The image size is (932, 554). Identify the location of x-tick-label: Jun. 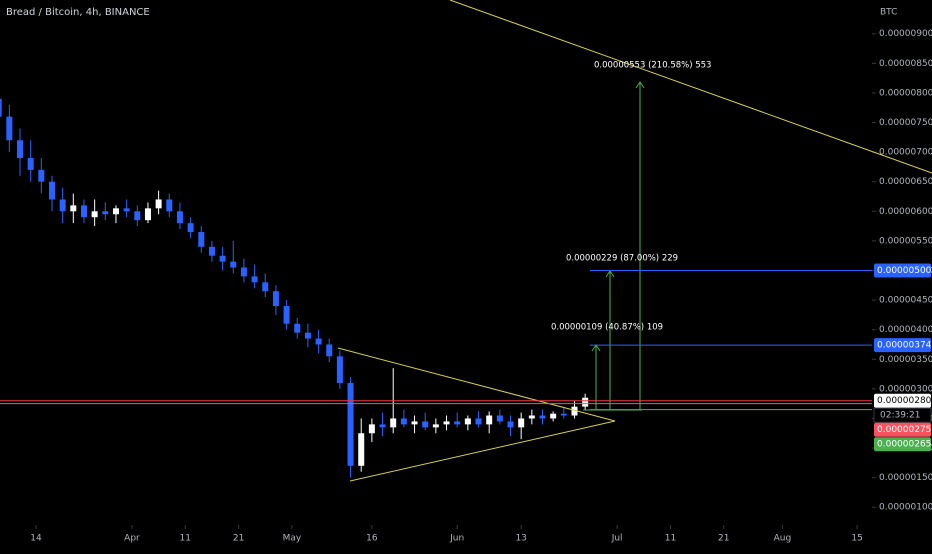
(456, 539).